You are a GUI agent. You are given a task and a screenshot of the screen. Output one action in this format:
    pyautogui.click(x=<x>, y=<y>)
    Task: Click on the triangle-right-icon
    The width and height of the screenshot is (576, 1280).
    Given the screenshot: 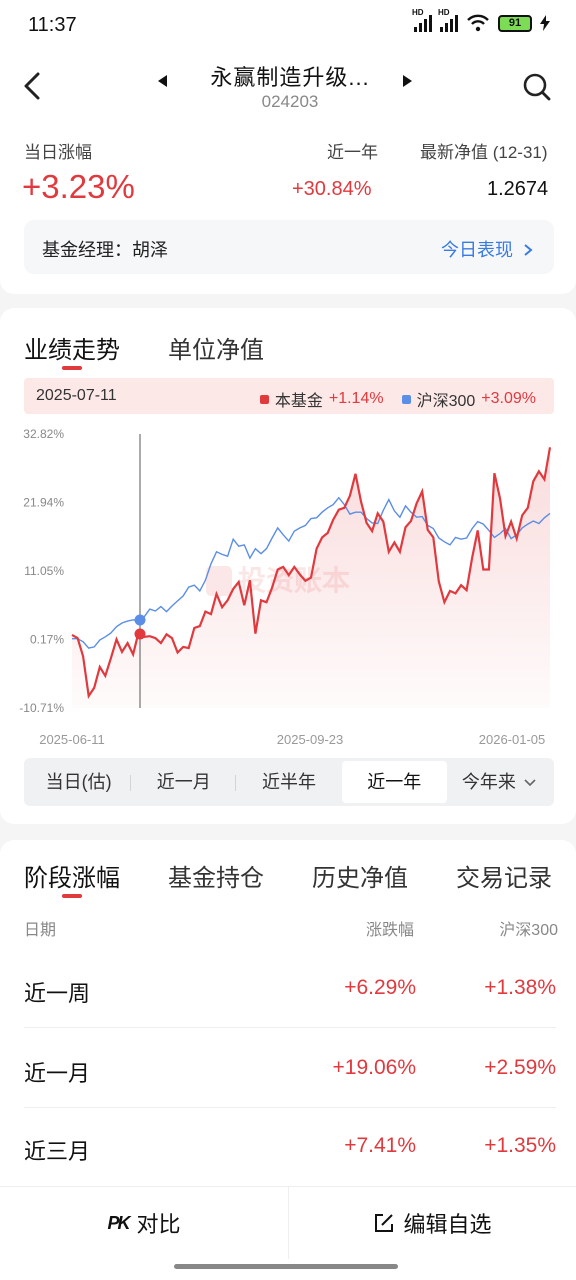 What is the action you would take?
    pyautogui.click(x=407, y=81)
    